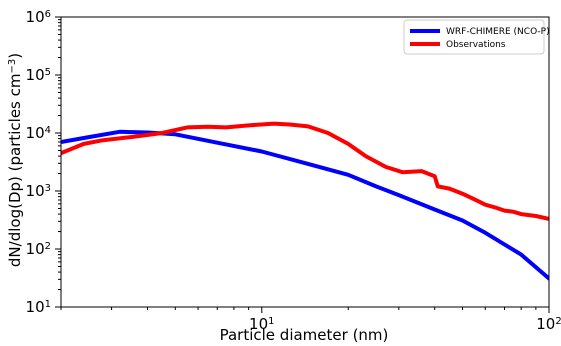 The image size is (561, 346). What do you see at coordinates (38, 17) in the screenshot?
I see `y-tick-label: 106` at bounding box center [38, 17].